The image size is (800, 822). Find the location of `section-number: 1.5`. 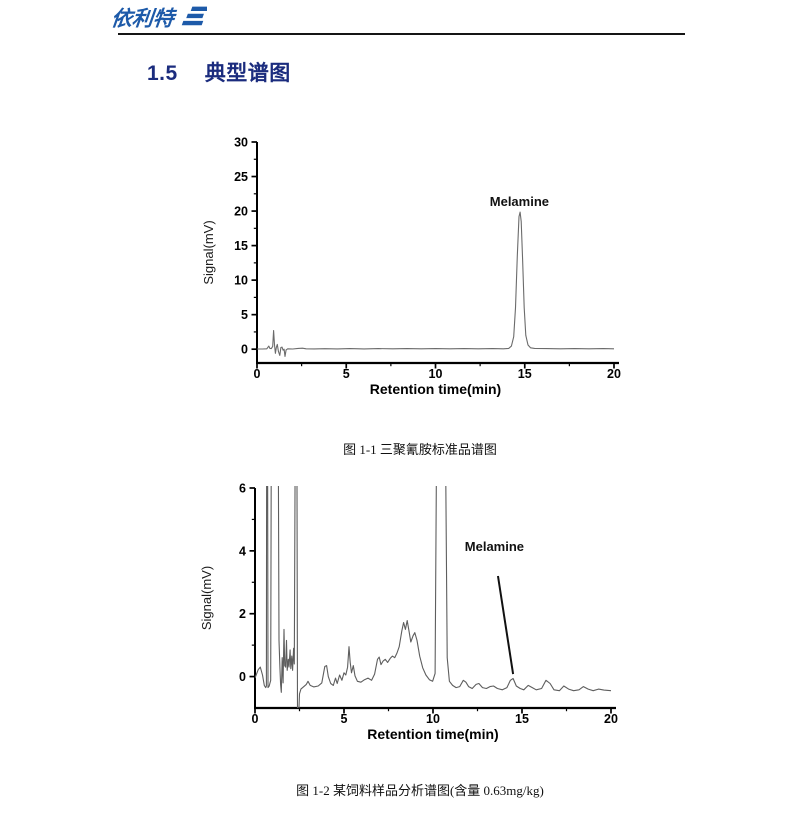

section-number: 1.5 is located at coordinates (162, 73).